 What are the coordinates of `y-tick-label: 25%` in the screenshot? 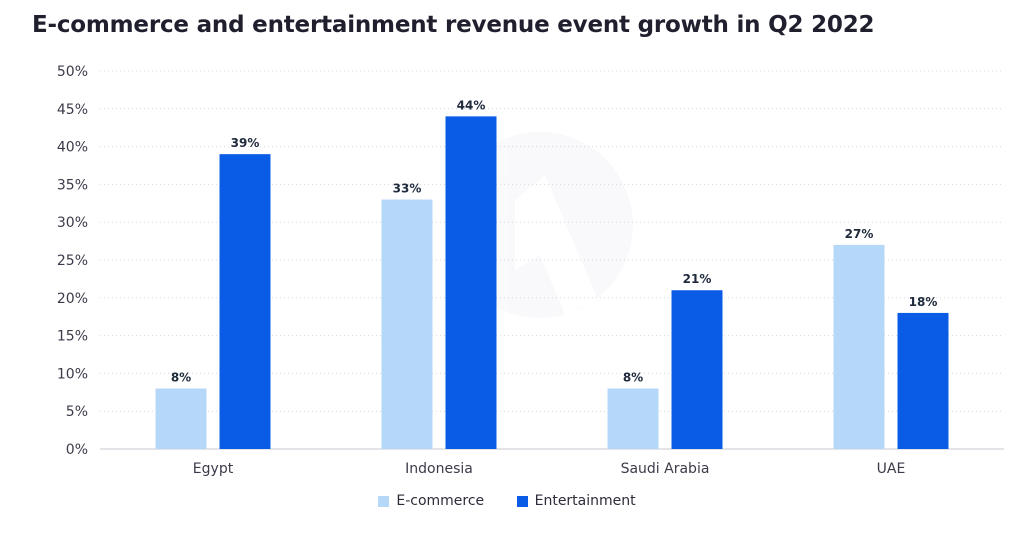 It's located at (72, 261).